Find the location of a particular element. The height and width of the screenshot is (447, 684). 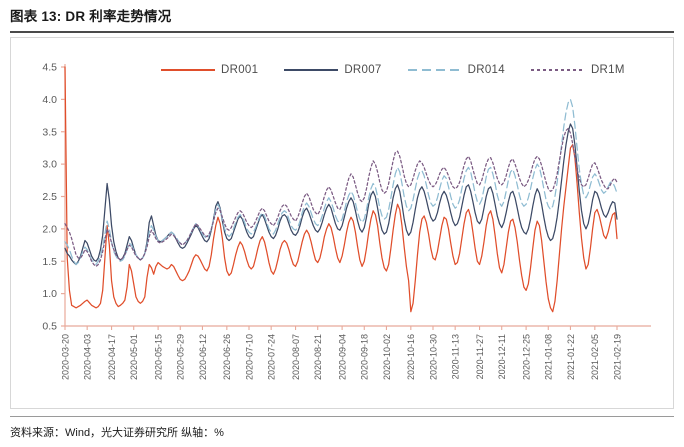

x-tick-label: 2020-05-15 is located at coordinates (159, 357).